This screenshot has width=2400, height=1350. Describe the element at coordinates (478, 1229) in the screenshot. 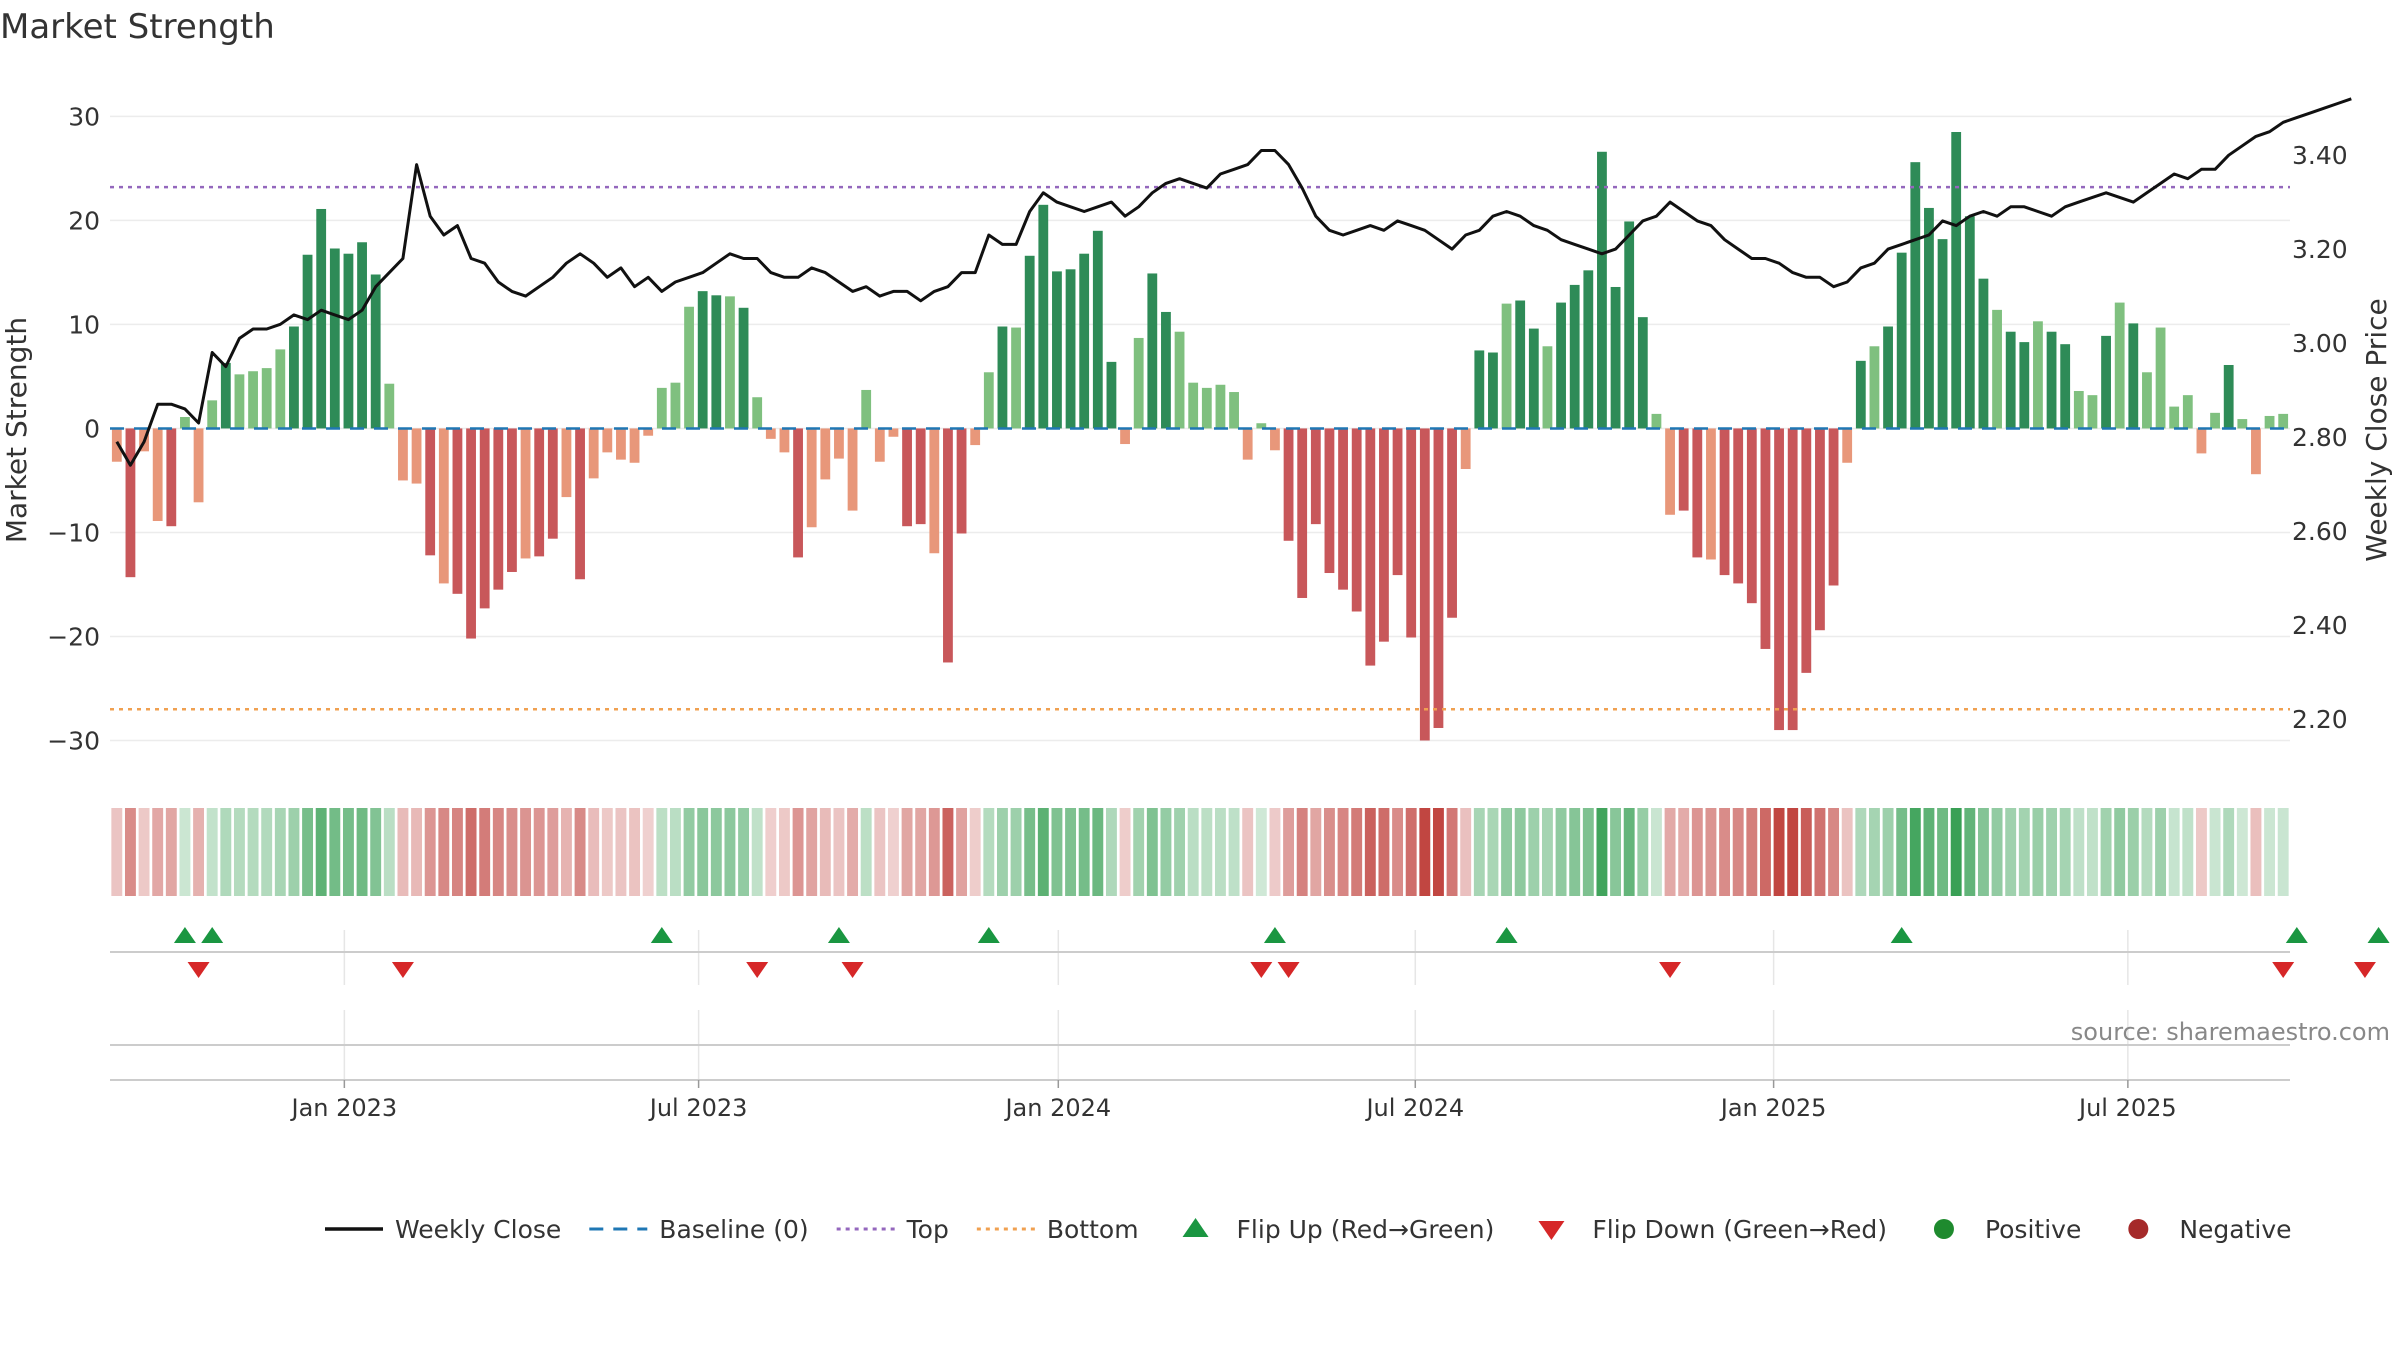

I see `legend-label: Weekly Close` at that location.